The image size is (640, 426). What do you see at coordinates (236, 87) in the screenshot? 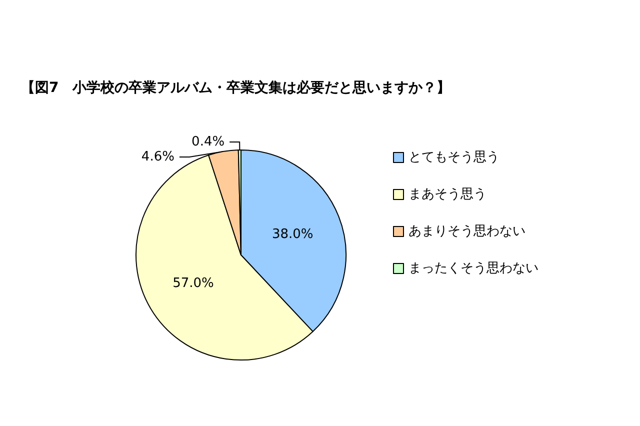
I see `chart-title: 【図7 小学校の卒業アルバム・卒業文集は必要だと思いますか？】` at bounding box center [236, 87].